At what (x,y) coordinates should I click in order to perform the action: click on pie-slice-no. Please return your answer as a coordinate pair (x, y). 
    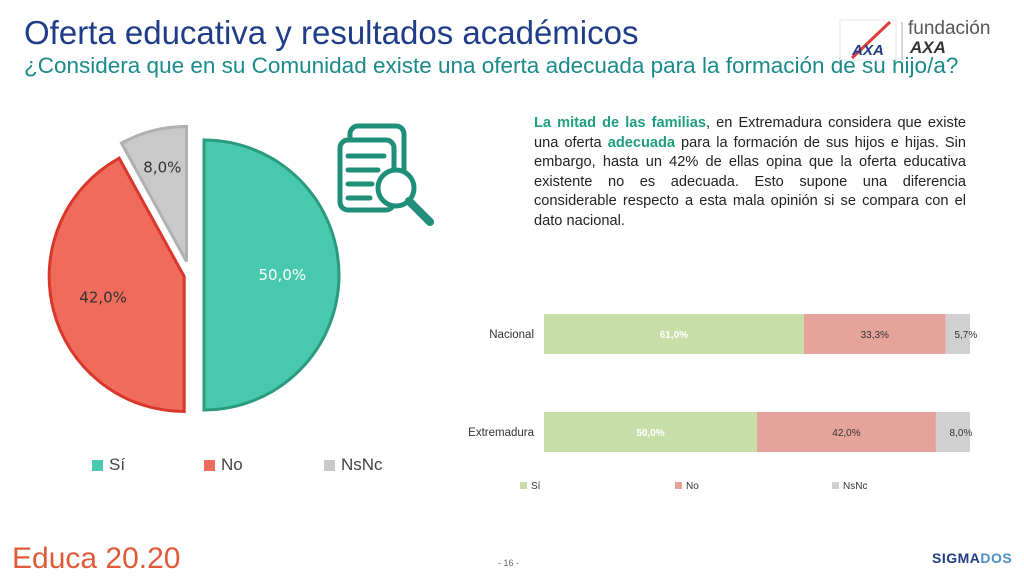
    Looking at the image, I should click on (116, 284).